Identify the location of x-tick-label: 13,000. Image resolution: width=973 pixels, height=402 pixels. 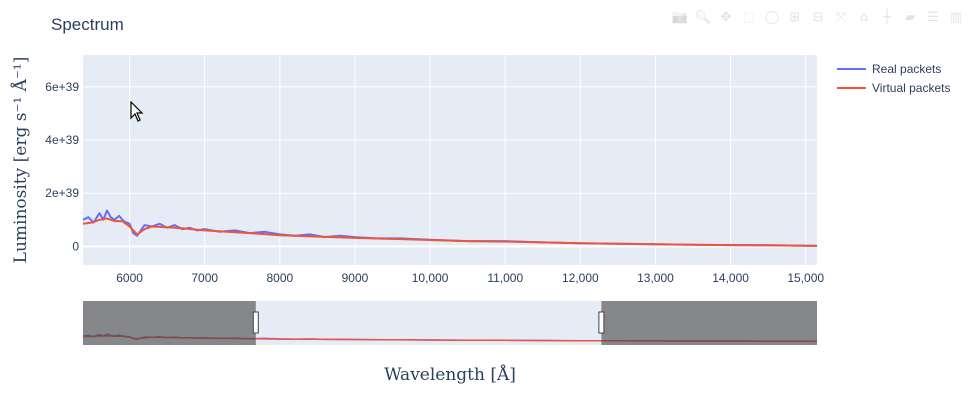
(655, 278).